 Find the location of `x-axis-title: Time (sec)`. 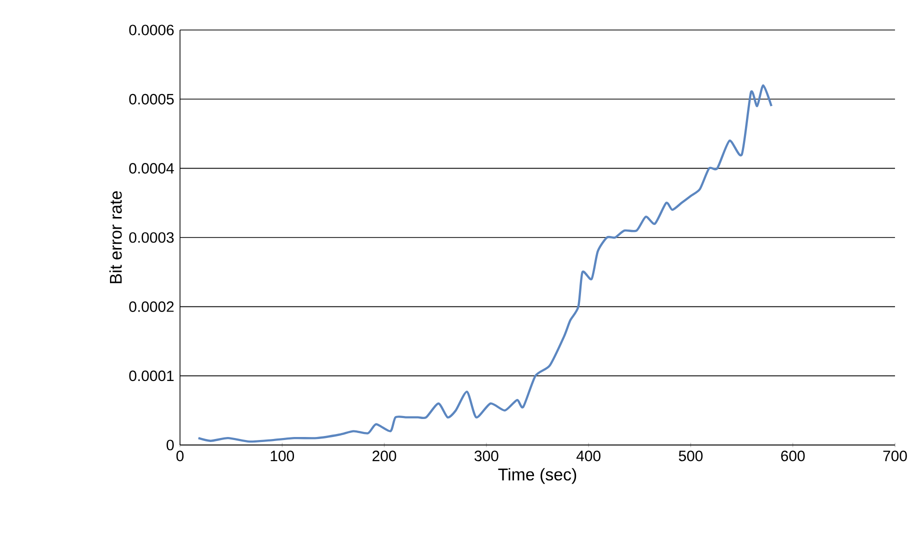

x-axis-title: Time (sec) is located at coordinates (537, 476).